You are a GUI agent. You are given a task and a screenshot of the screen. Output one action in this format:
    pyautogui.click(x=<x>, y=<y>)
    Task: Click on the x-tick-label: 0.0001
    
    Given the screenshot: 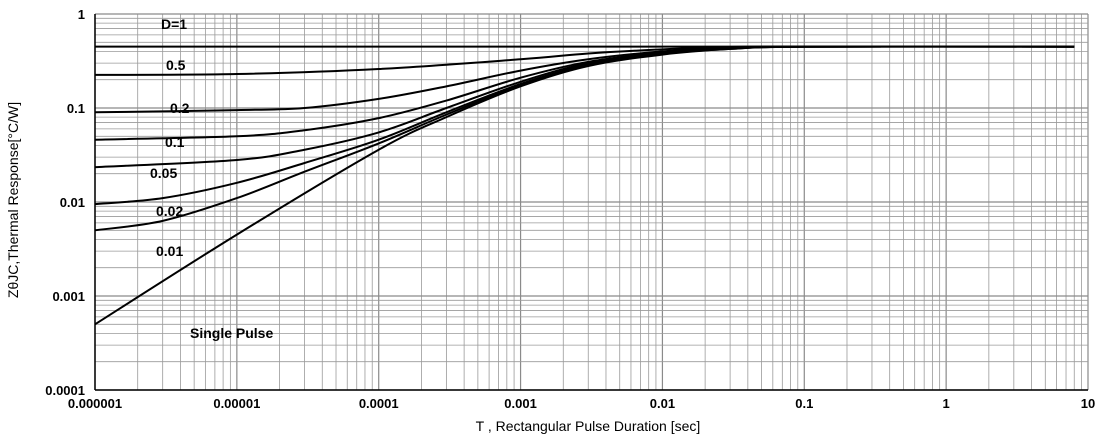 What is the action you would take?
    pyautogui.click(x=379, y=403)
    